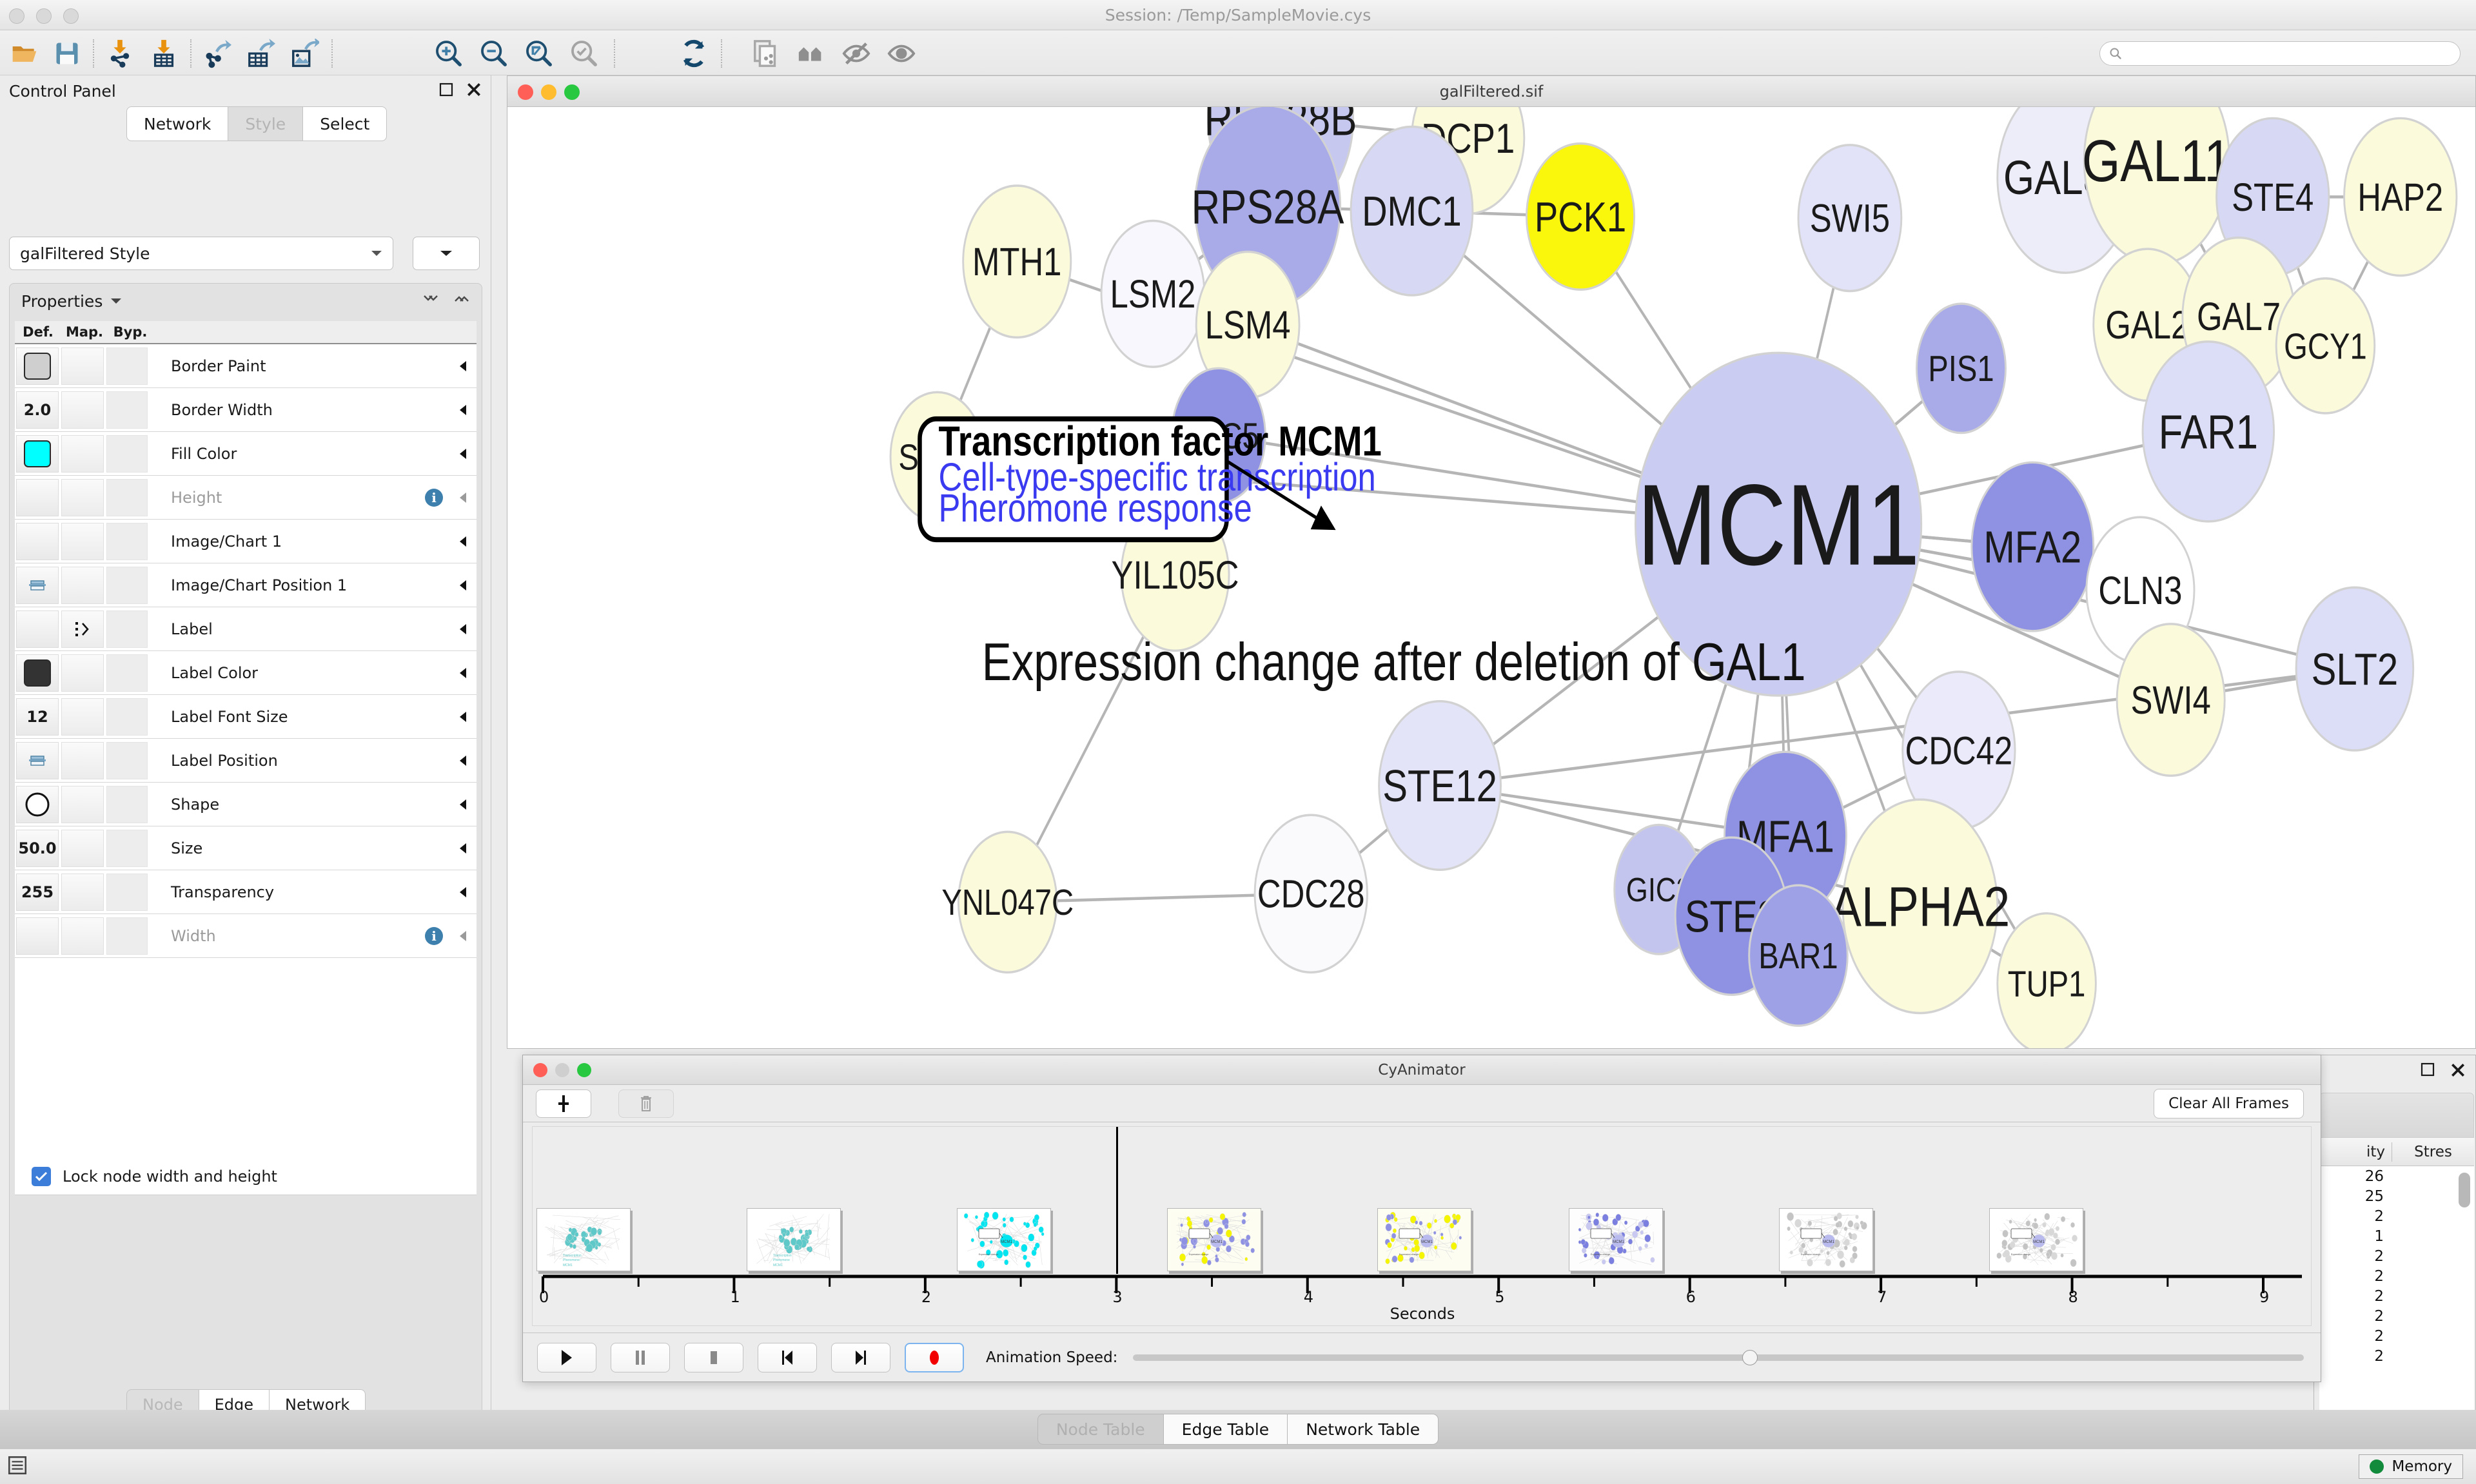 Image resolution: width=2476 pixels, height=1484 pixels. Describe the element at coordinates (787, 1357) in the screenshot. I see `step-back-button` at that location.